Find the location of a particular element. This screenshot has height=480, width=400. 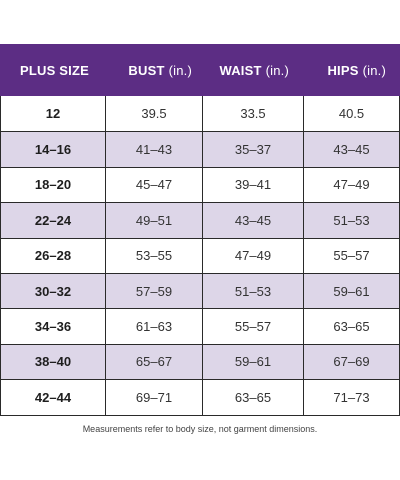

table-row: 34–36 61–63 55–57 63–65 is located at coordinates (200, 326).